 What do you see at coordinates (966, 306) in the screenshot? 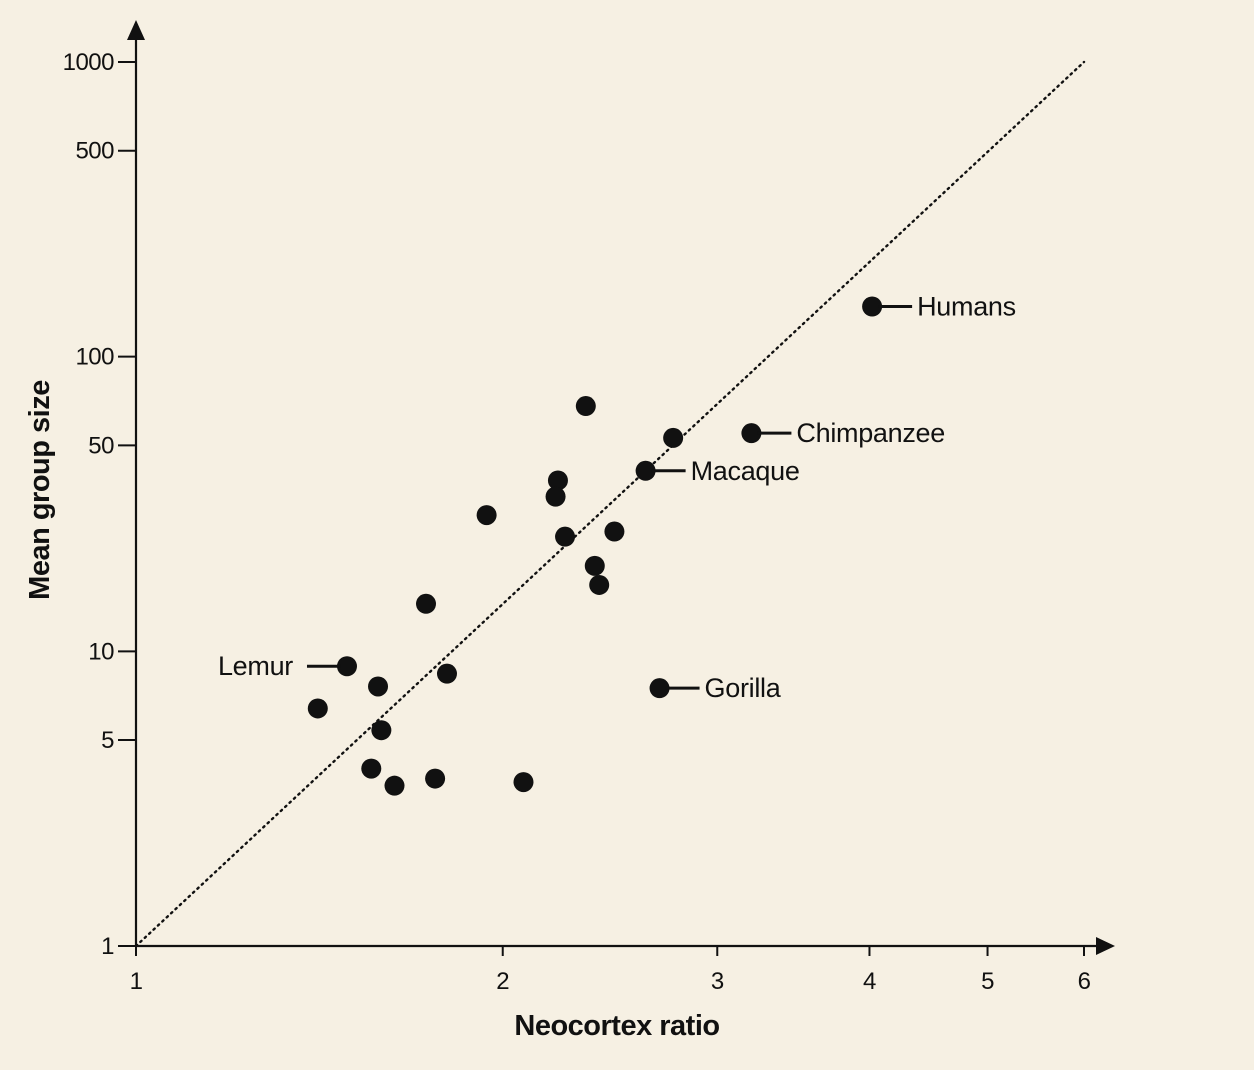
I see `point-label-humans: Humans` at bounding box center [966, 306].